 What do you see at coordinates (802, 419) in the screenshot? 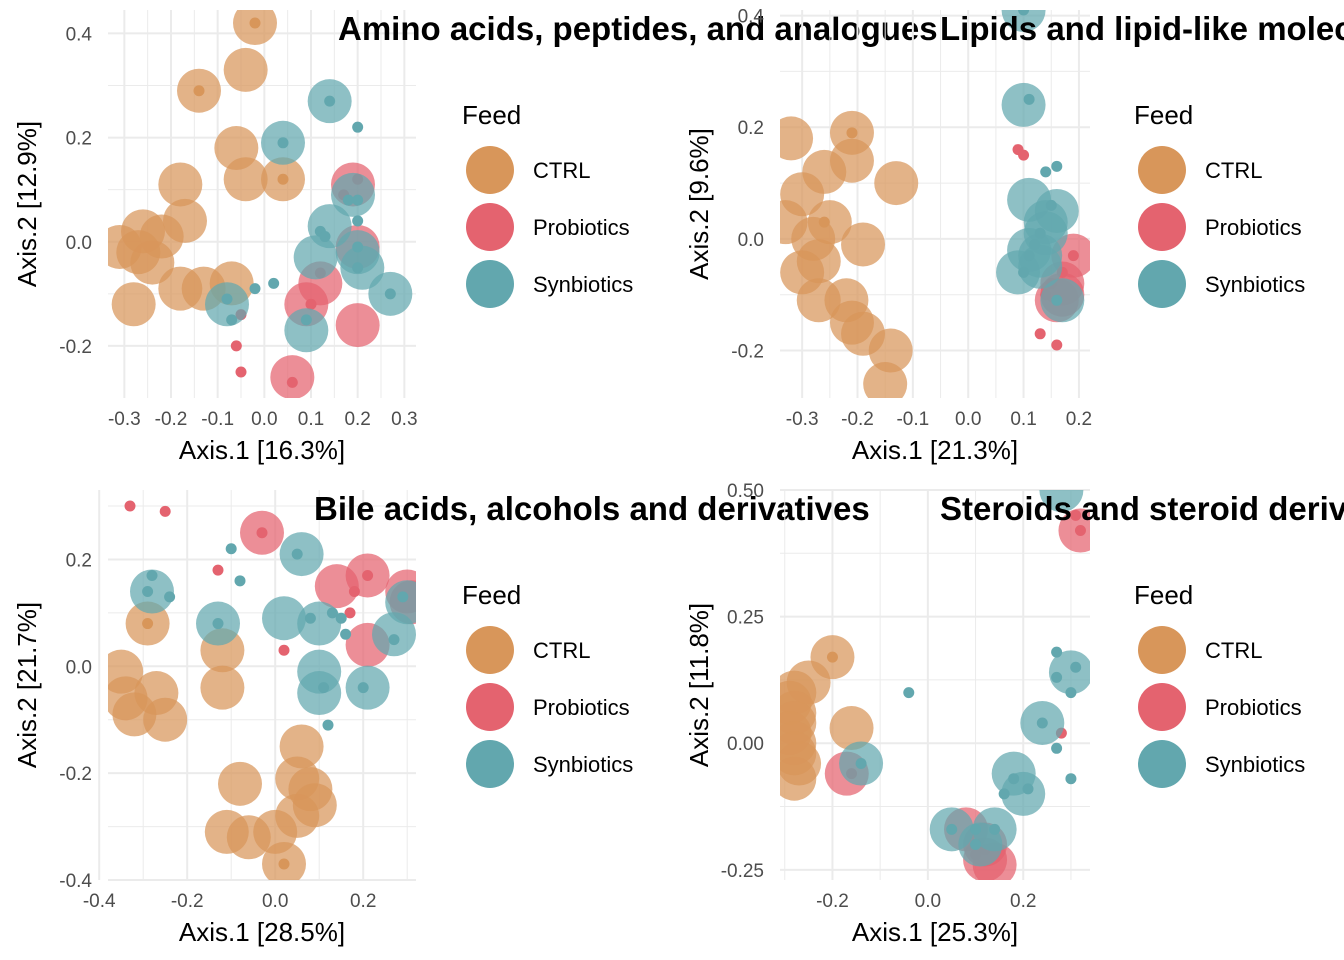
I see `x-tick-label: -0.3` at bounding box center [802, 419].